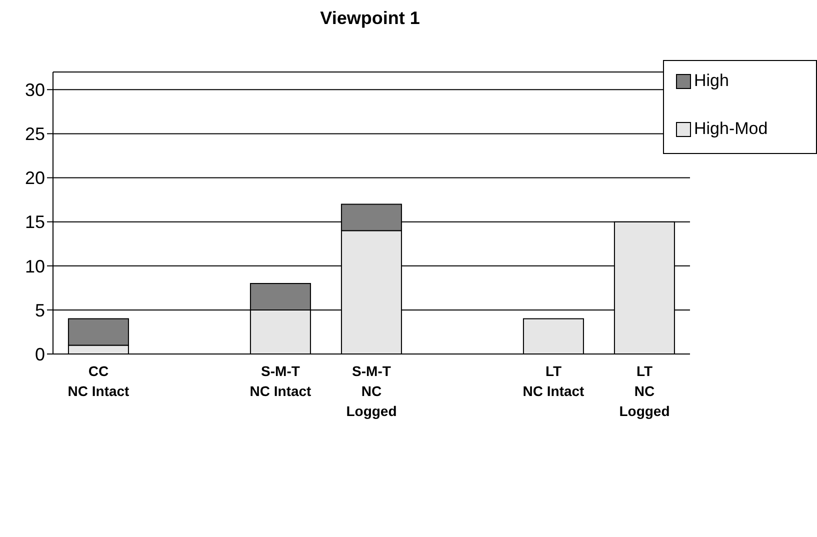 The width and height of the screenshot is (817, 537). Describe the element at coordinates (371, 391) in the screenshot. I see `x-tick-label: S-M-T NC Logged` at that location.